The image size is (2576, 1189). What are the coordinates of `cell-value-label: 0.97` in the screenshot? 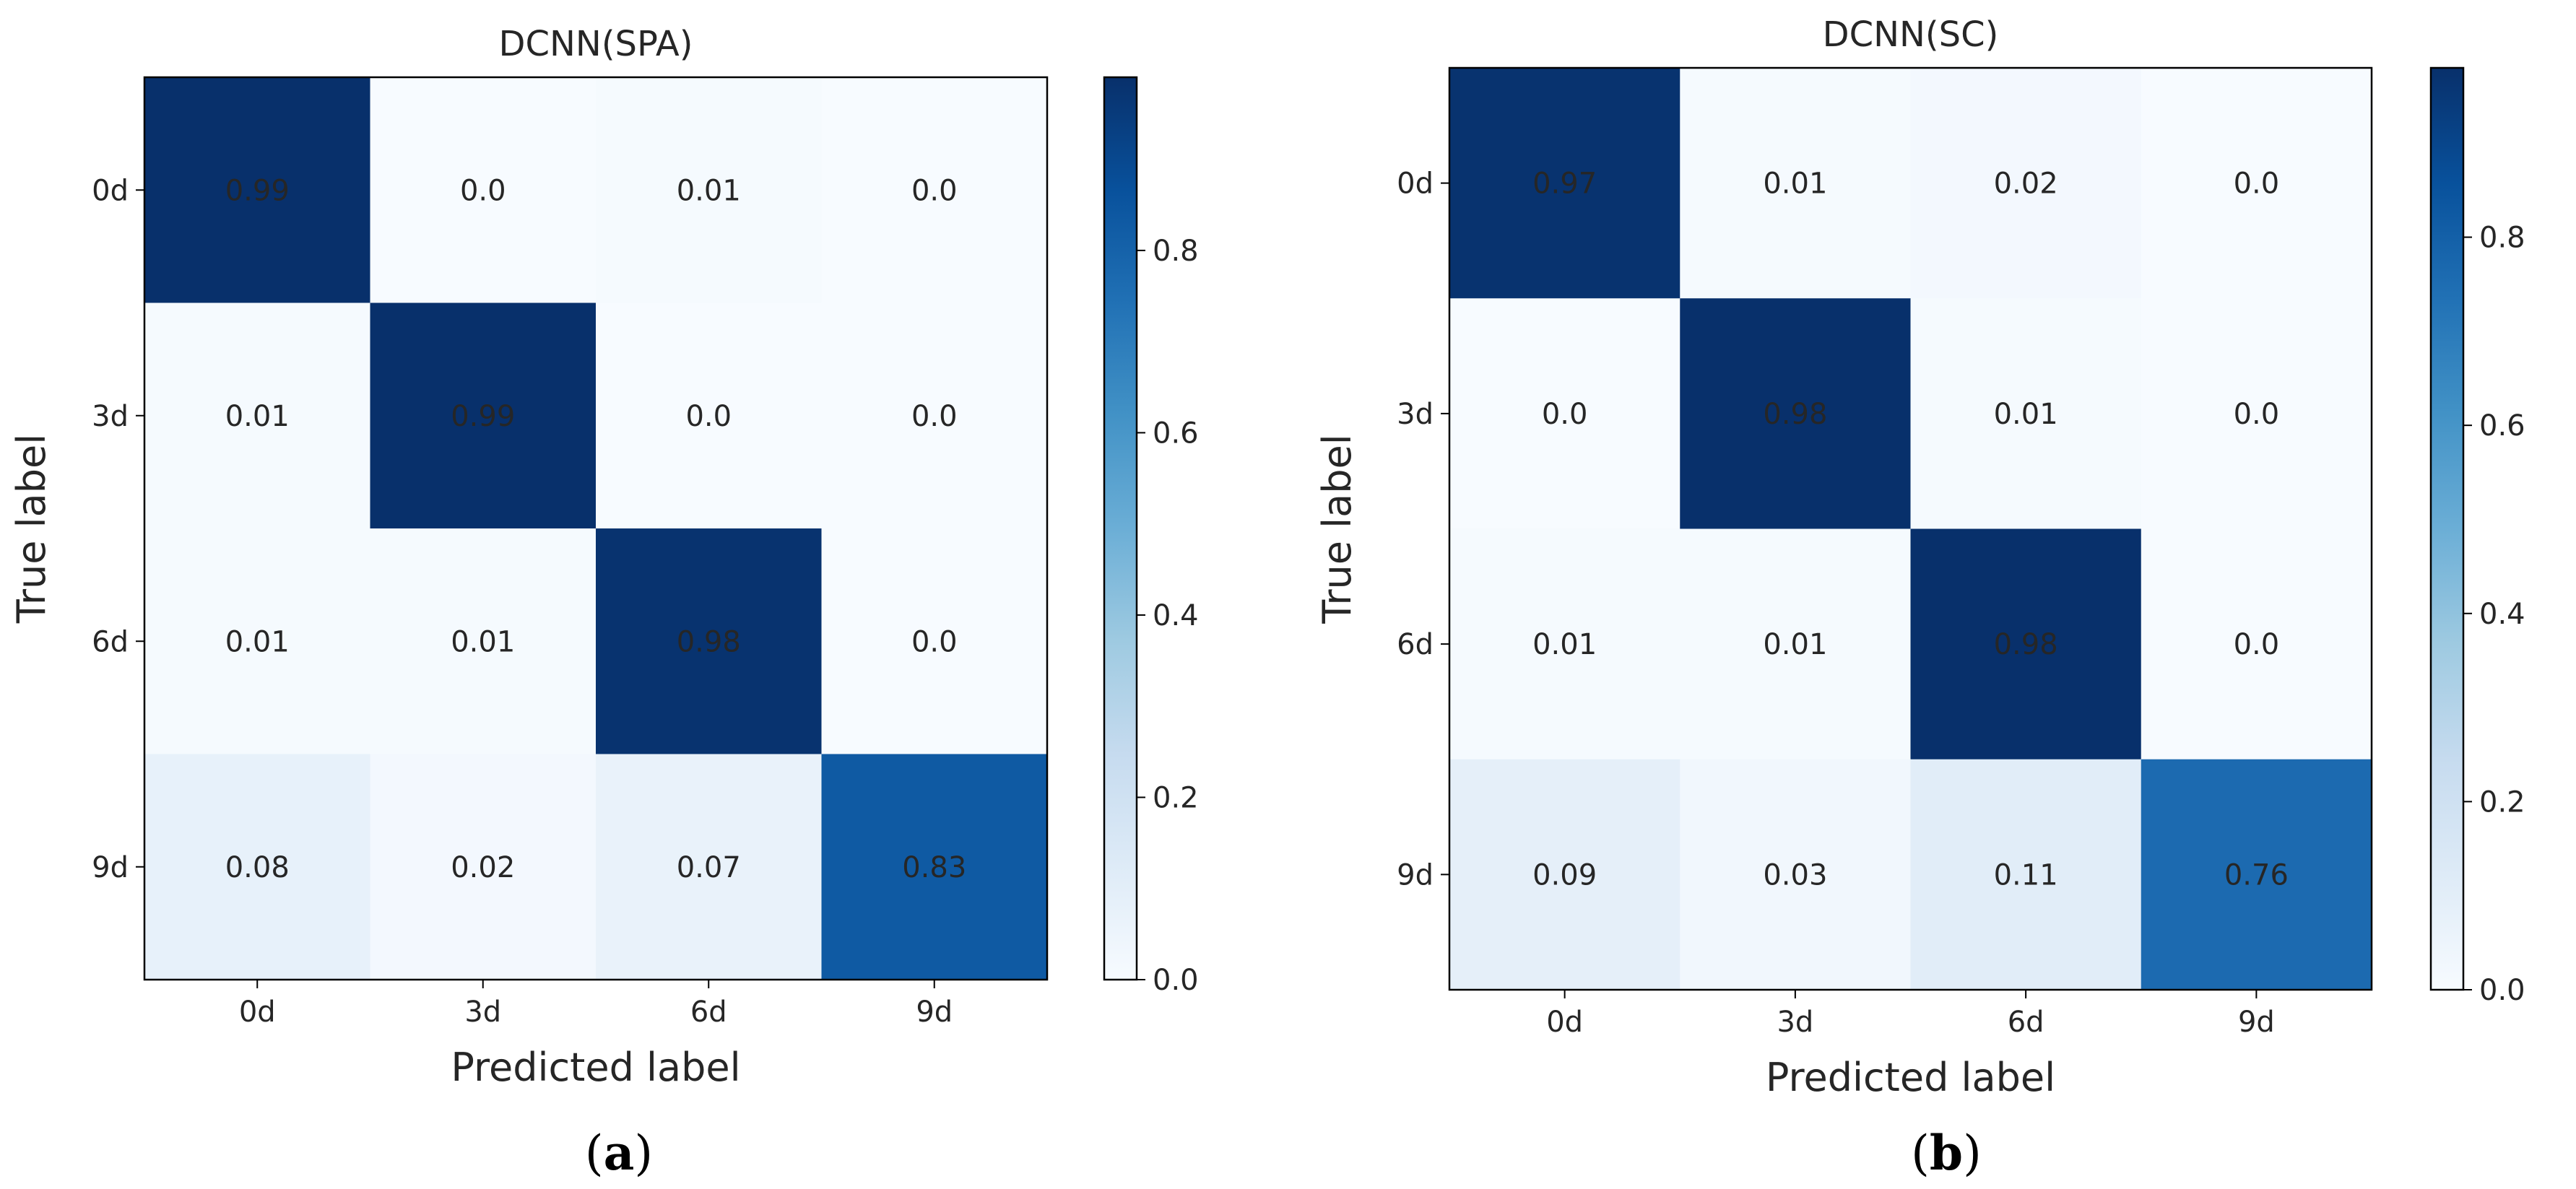 It's located at (1564, 184).